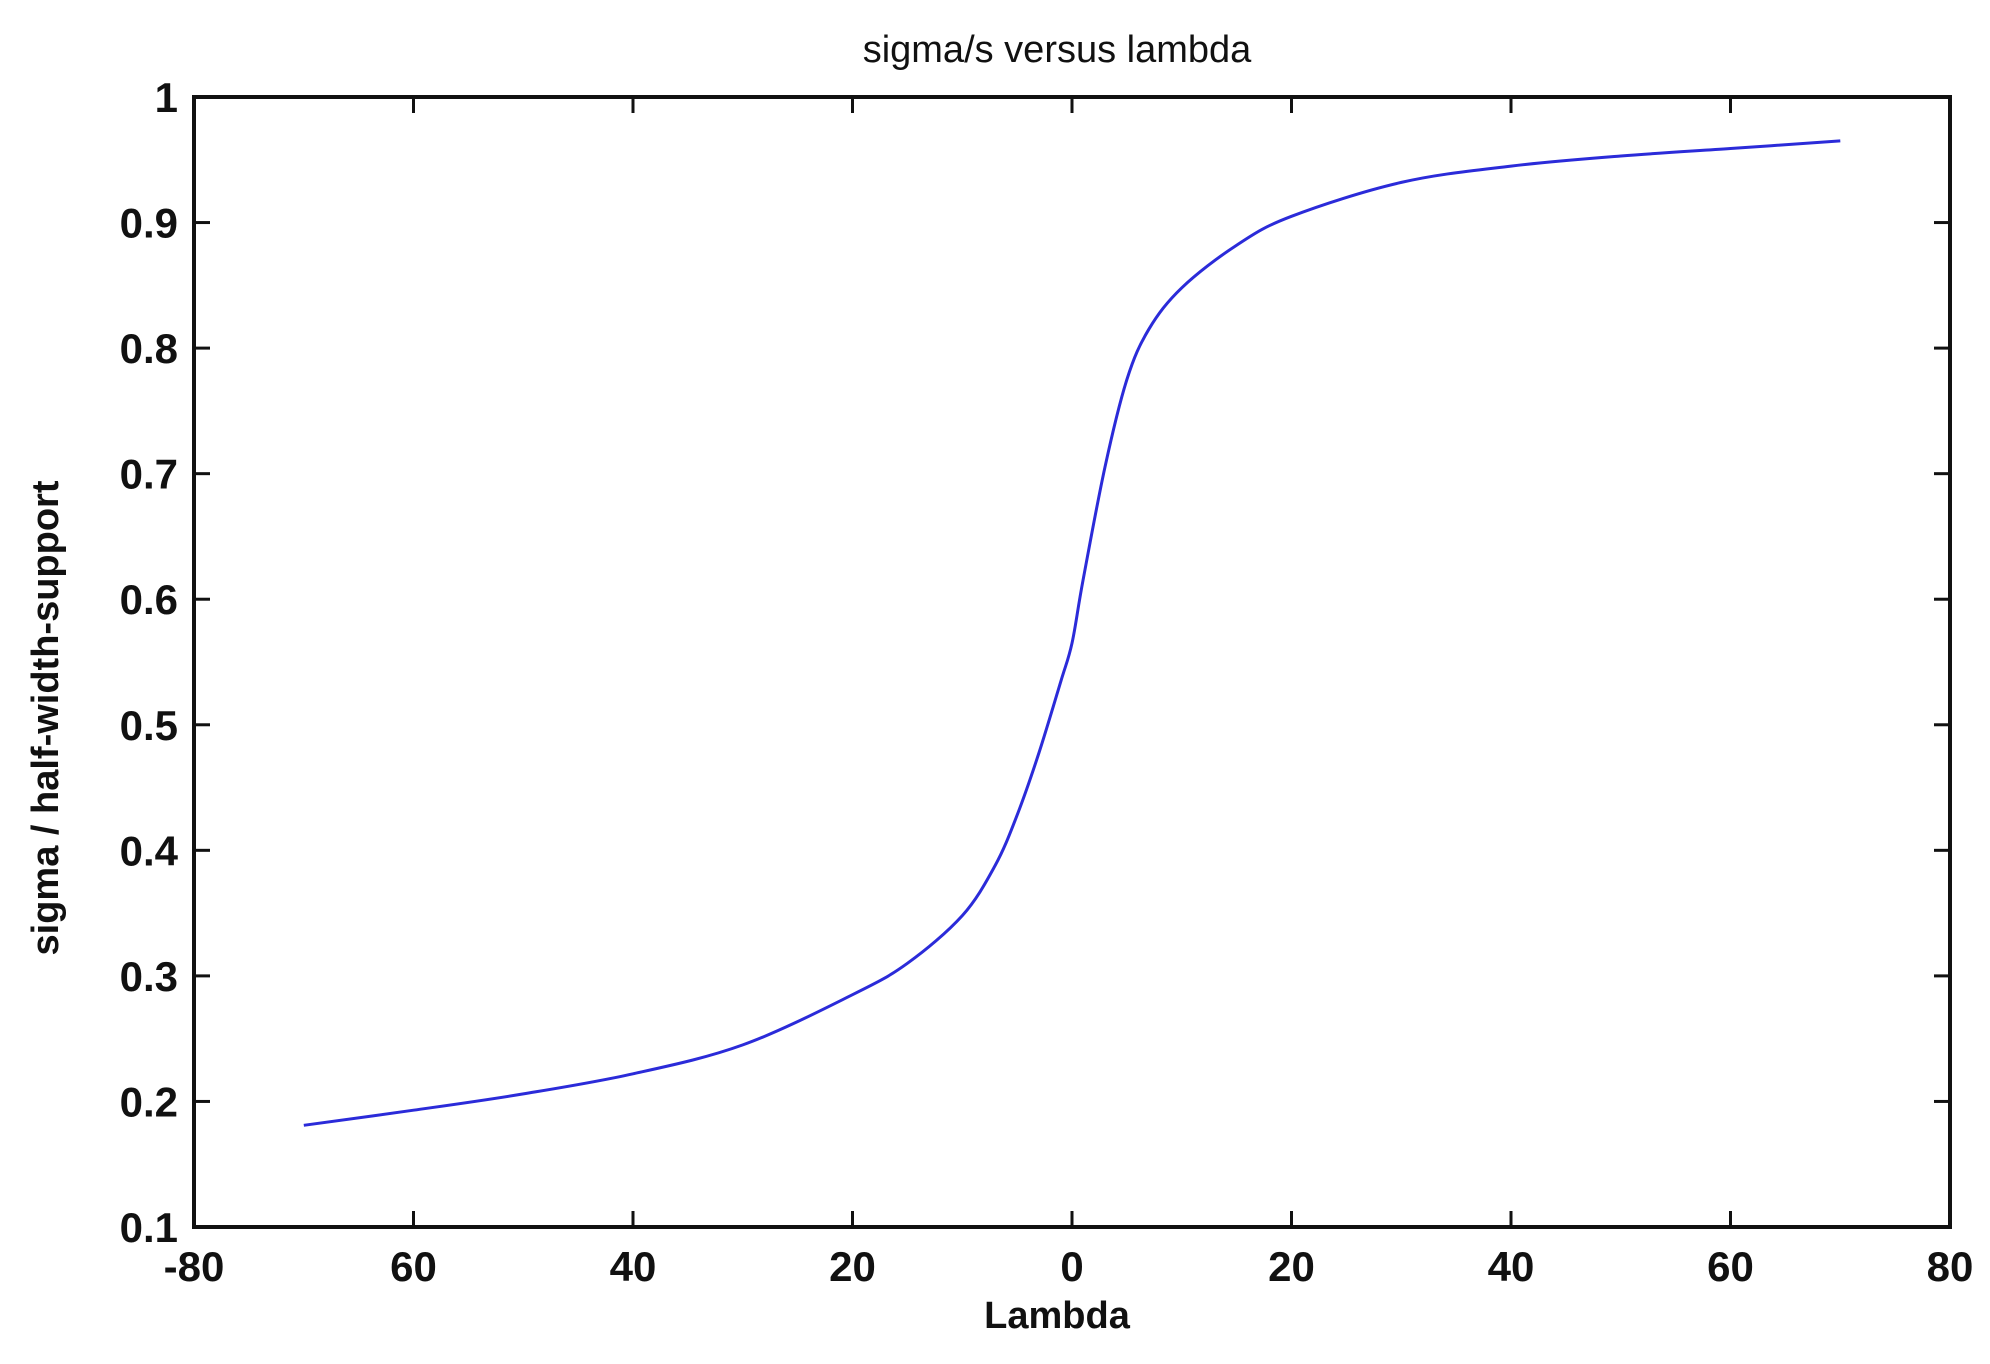  Describe the element at coordinates (149, 348) in the screenshot. I see `y-tick-label: 0.8` at that location.